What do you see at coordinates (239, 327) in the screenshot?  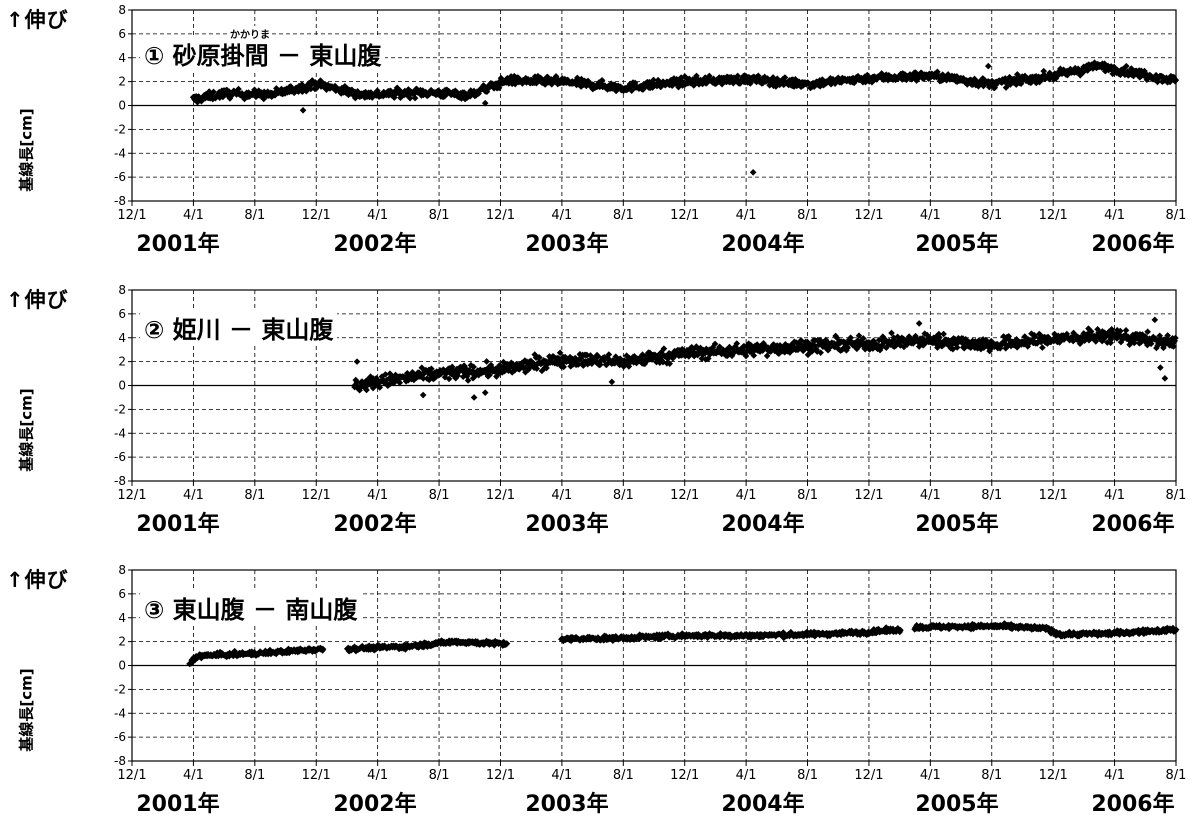 I see `chart-title: ② 姫川 － 東山腹` at bounding box center [239, 327].